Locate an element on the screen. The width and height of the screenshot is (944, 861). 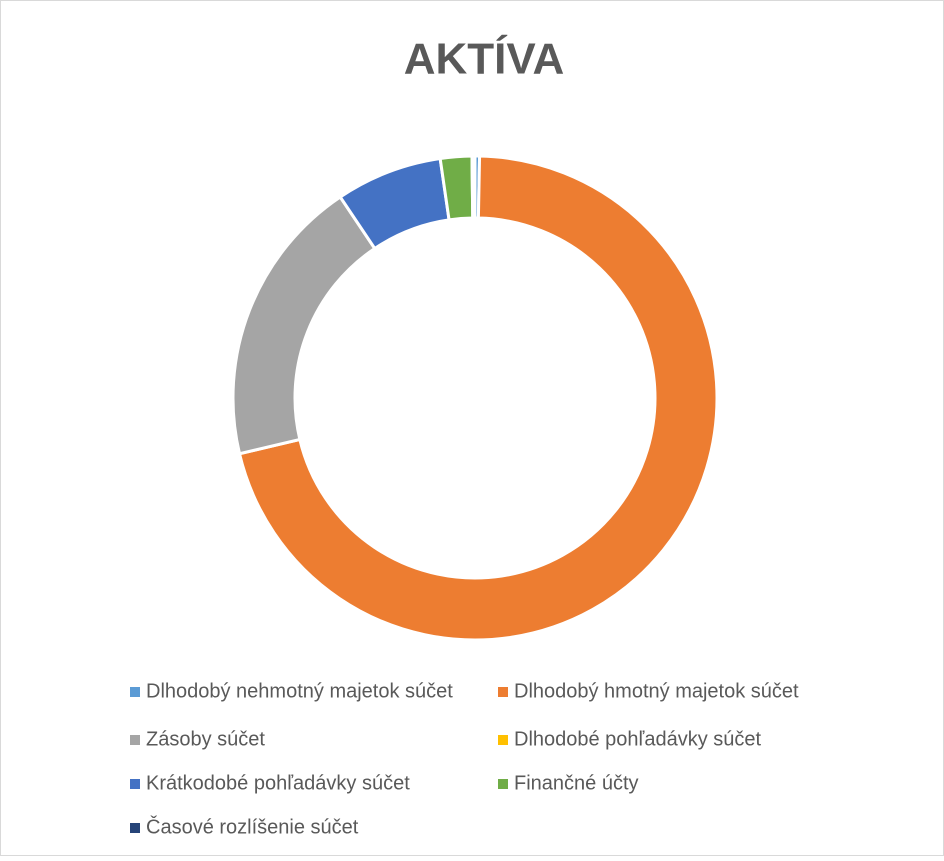
legend-label: Dlhodobý nehmotný majetok súčet is located at coordinates (299, 691).